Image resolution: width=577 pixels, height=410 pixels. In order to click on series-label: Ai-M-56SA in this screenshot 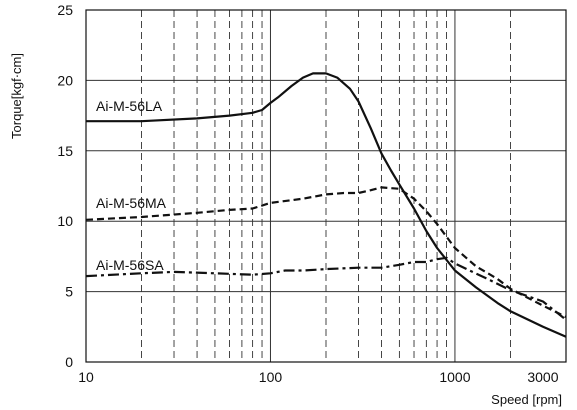, I will do `click(130, 265)`.